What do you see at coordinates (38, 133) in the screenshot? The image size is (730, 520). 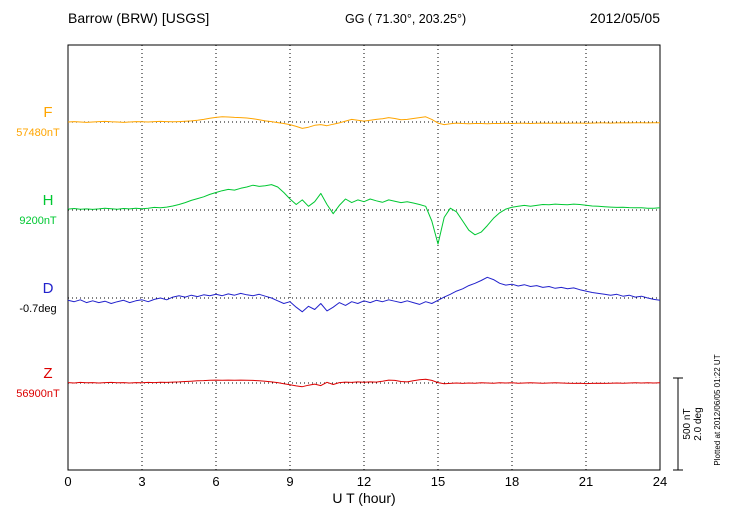 I see `series-baseline-value-F: 57480nT` at bounding box center [38, 133].